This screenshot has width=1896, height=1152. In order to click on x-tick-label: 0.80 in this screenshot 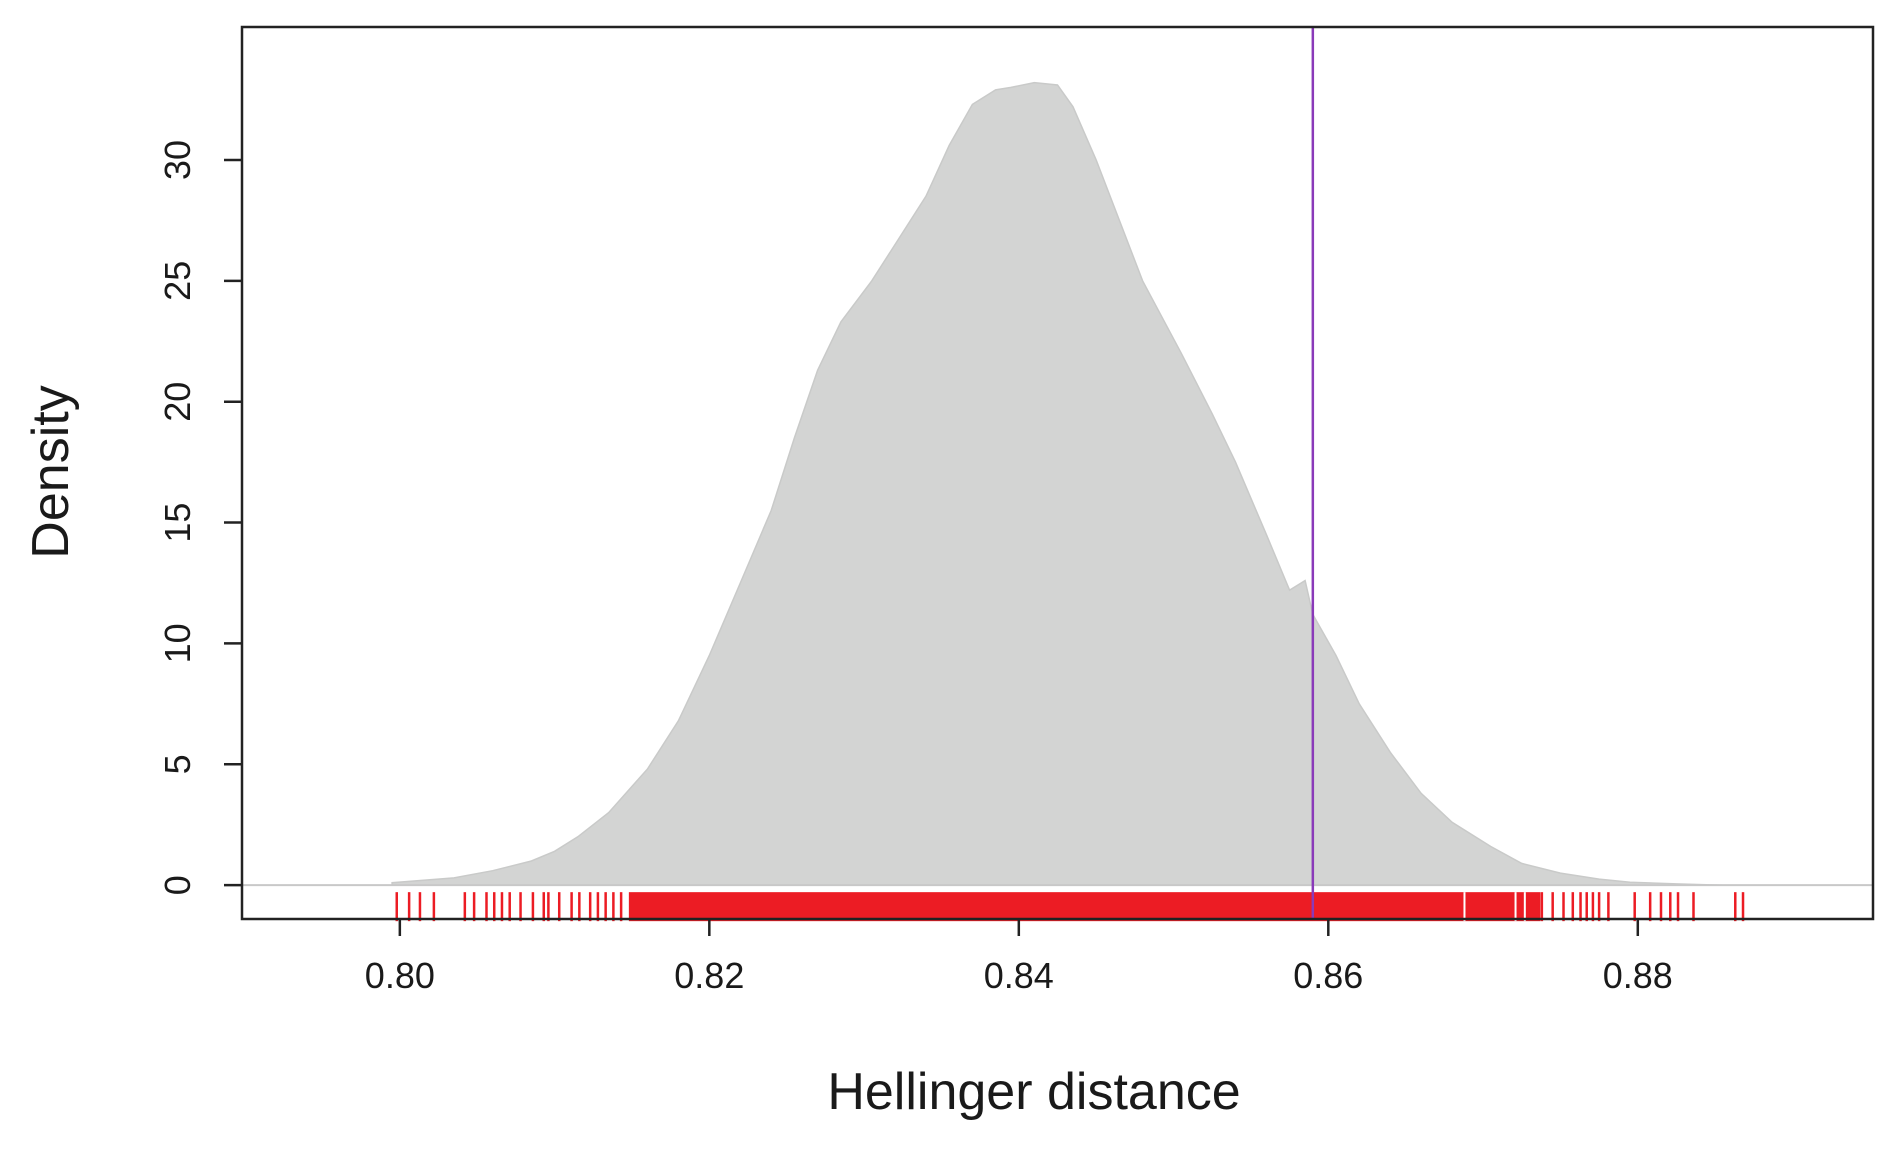, I will do `click(400, 975)`.